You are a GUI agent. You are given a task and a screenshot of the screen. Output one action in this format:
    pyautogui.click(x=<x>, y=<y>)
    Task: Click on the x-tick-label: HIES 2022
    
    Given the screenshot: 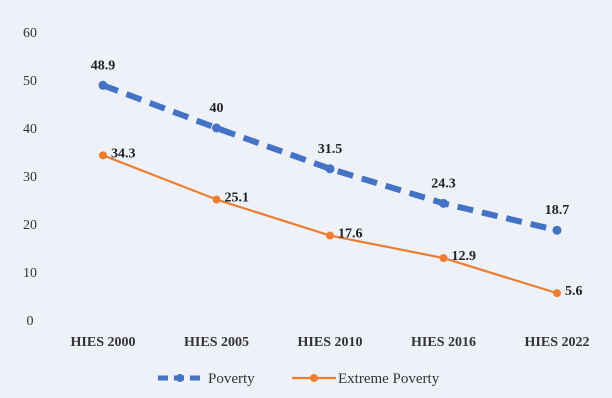 What is the action you would take?
    pyautogui.click(x=557, y=342)
    